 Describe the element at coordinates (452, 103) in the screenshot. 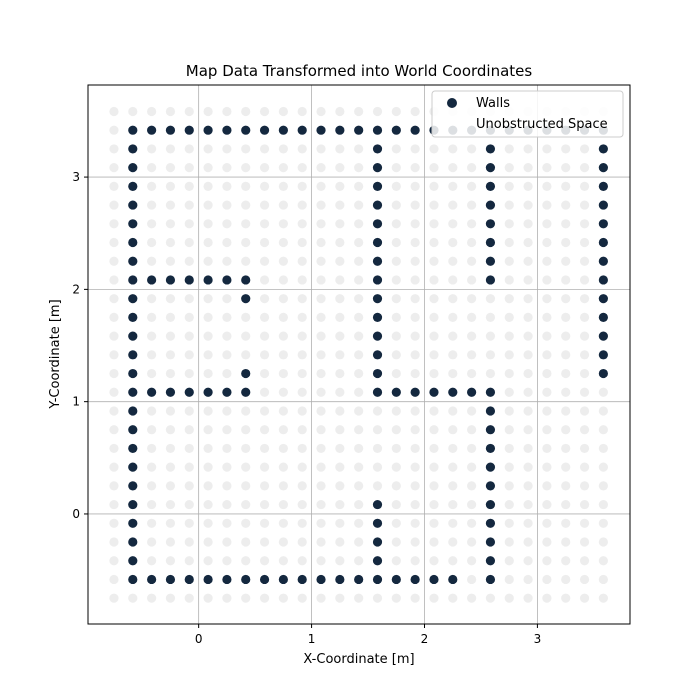

I see `legend-walls-marker` at that location.